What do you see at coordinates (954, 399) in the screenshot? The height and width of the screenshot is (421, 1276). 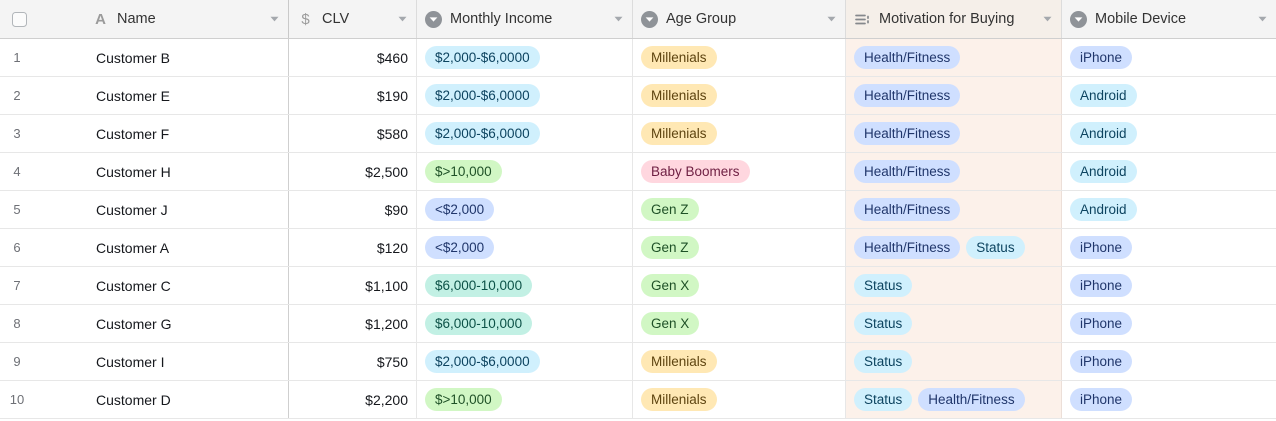 I see `motivation-cell: Status Health/Fitness` at bounding box center [954, 399].